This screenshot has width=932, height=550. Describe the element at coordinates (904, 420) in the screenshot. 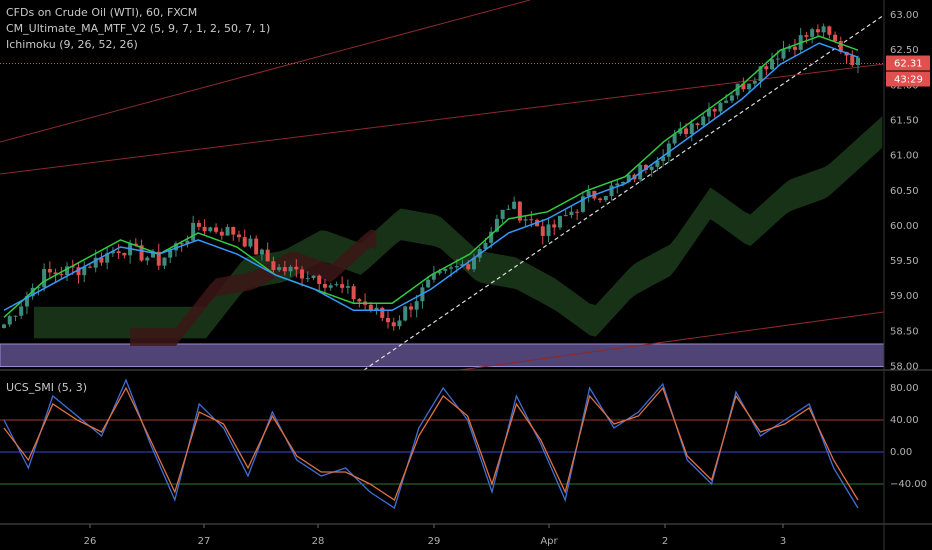

I see `oscillator-tick-label: 40.00` at that location.